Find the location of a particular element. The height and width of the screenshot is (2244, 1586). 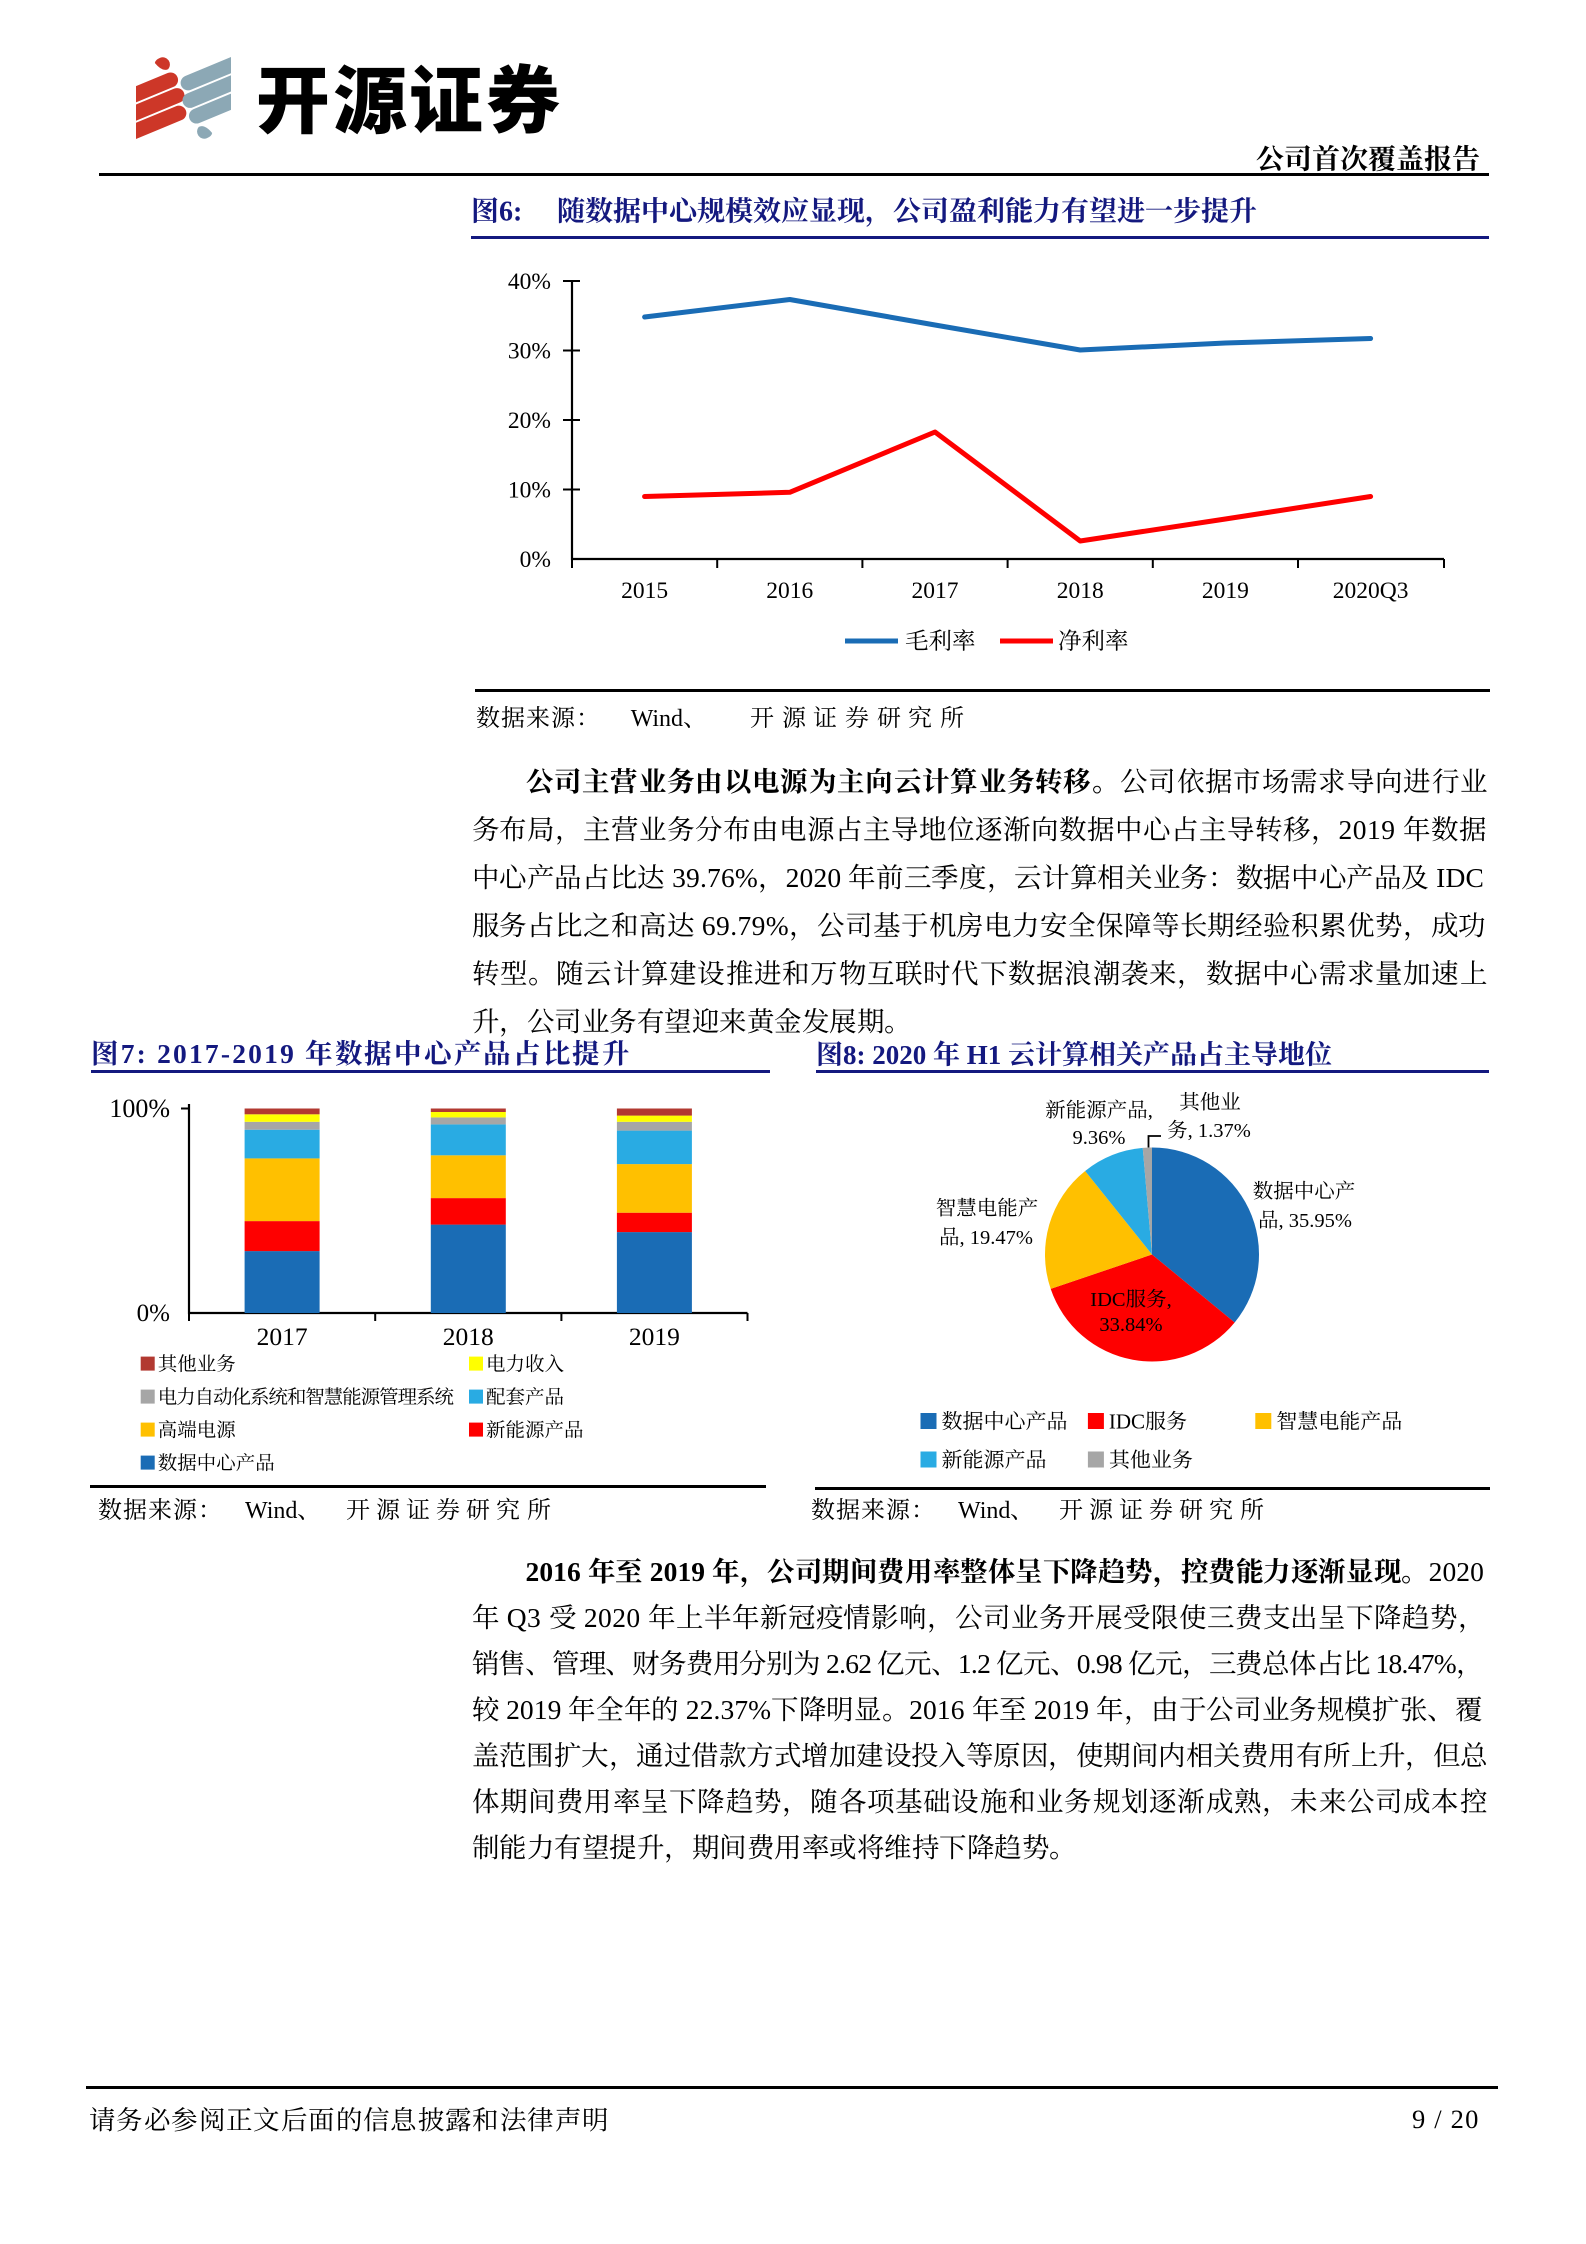

svg-text: 30% is located at coordinates (529, 352).